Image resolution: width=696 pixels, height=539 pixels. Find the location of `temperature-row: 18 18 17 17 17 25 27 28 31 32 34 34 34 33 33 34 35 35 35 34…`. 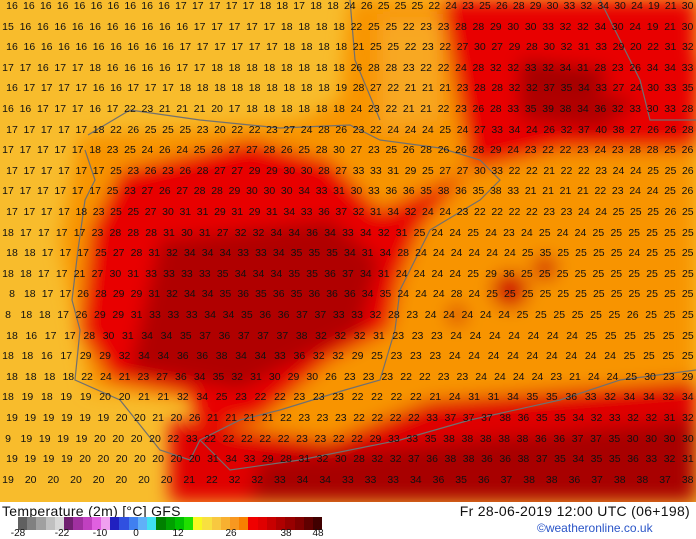

temperature-row: 18 18 17 17 17 25 27 28 31 32 34 34 34 33 33 34 35 35 35 34… is located at coordinates (348, 253).